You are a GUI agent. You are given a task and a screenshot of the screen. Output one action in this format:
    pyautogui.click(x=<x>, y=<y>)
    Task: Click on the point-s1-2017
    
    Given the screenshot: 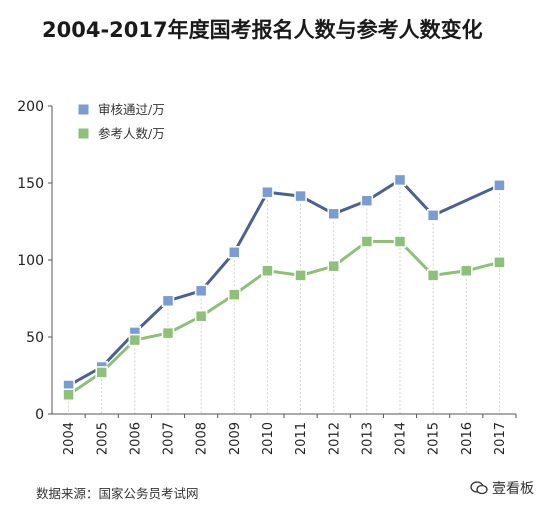 What is the action you would take?
    pyautogui.click(x=499, y=185)
    